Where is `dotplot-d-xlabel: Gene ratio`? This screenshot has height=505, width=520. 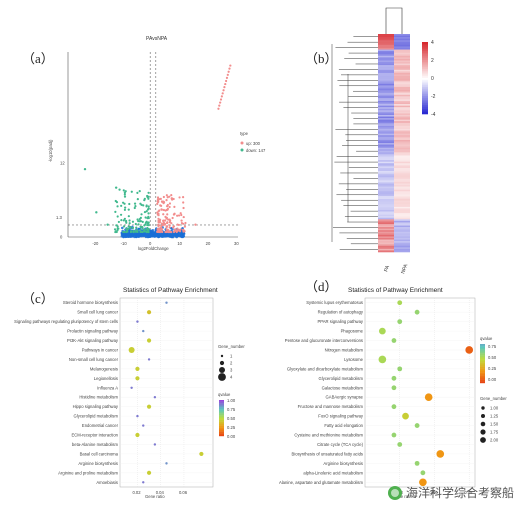
dotplot-d-xlabel: Gene ratio is located at coordinates (403, 496).